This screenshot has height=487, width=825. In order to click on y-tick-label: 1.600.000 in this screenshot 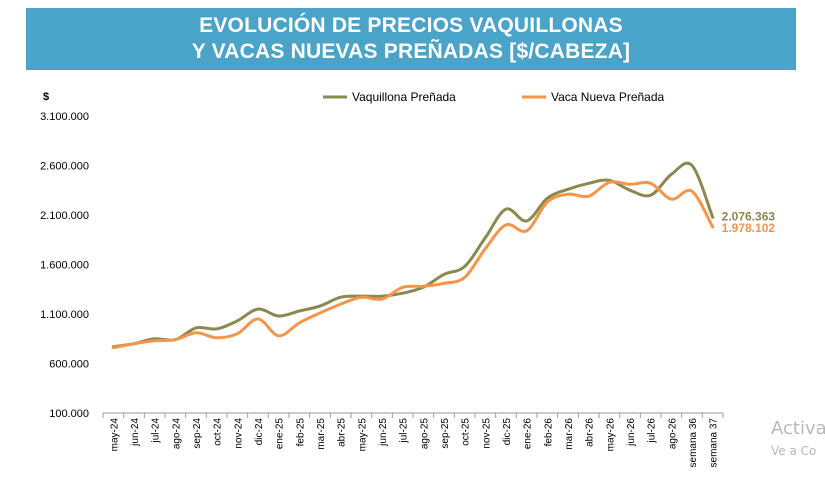, I will do `click(64, 266)`.